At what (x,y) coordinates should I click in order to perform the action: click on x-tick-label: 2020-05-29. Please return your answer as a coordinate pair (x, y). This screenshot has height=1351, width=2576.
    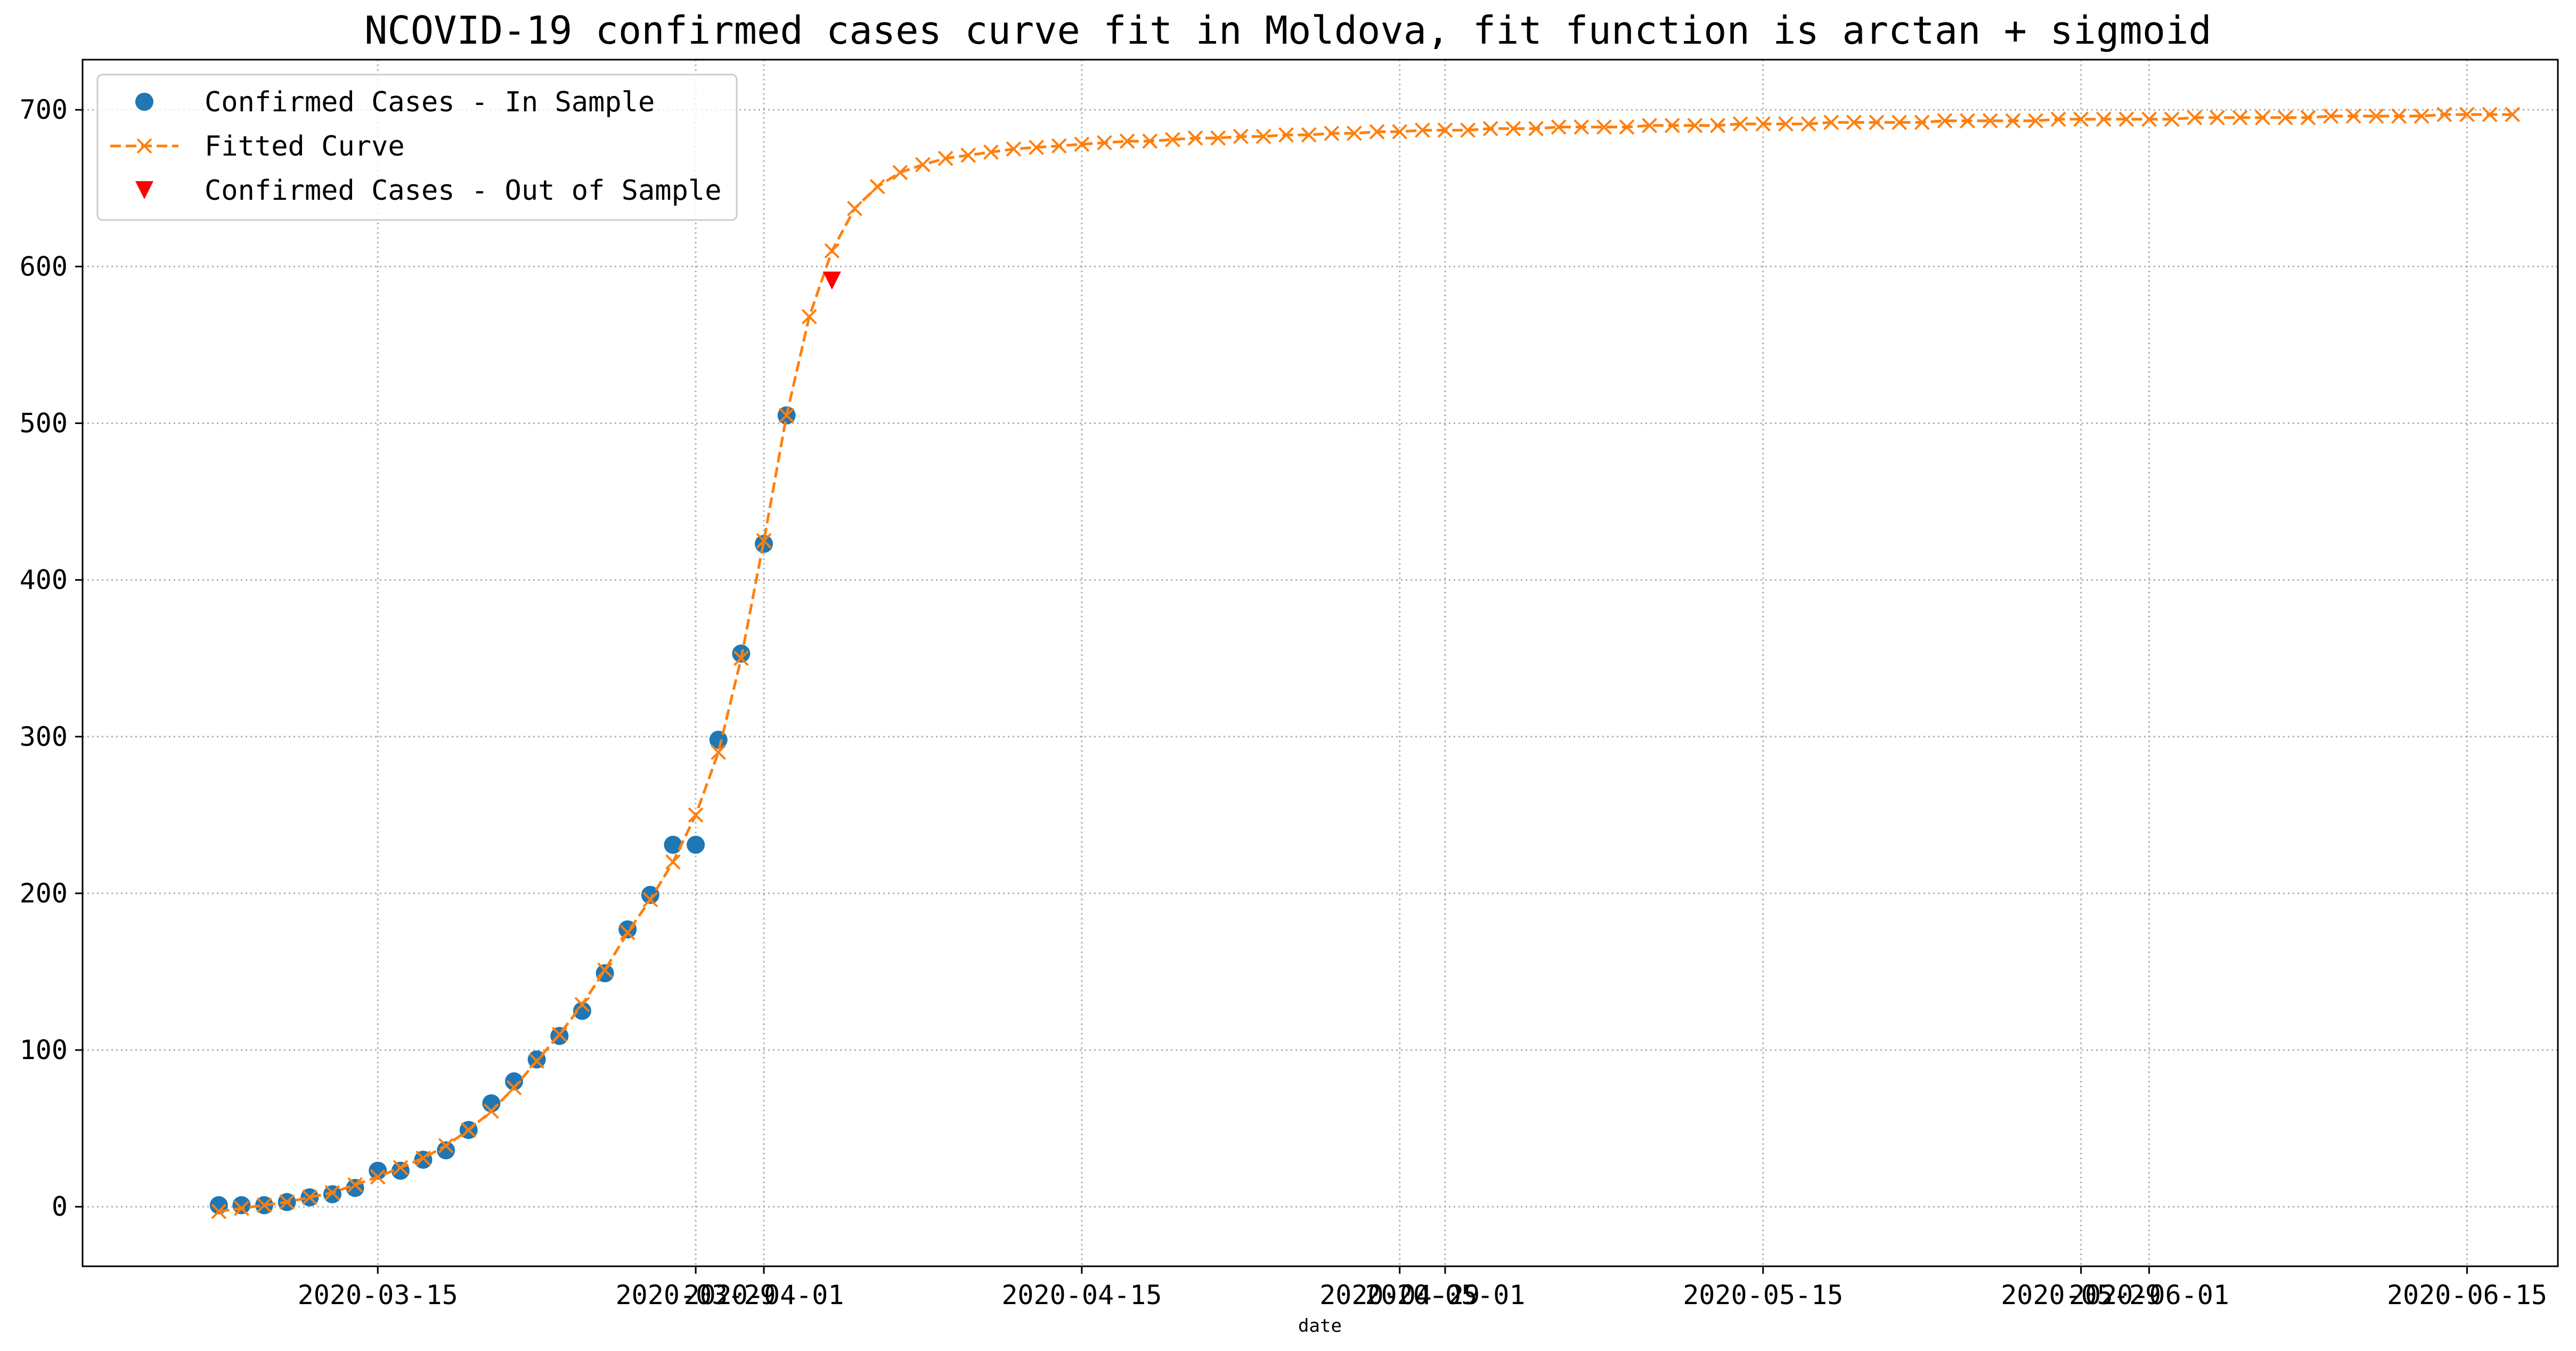
    Looking at the image, I should click on (2081, 1295).